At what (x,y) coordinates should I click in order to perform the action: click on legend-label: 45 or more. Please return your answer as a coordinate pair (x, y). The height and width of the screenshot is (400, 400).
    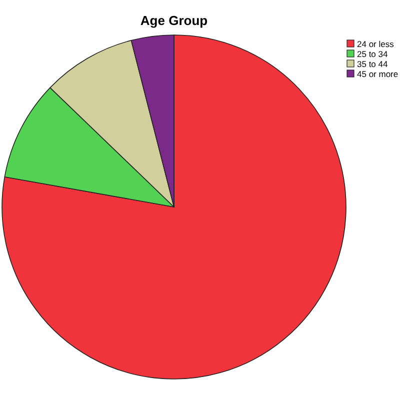
    Looking at the image, I should click on (377, 74).